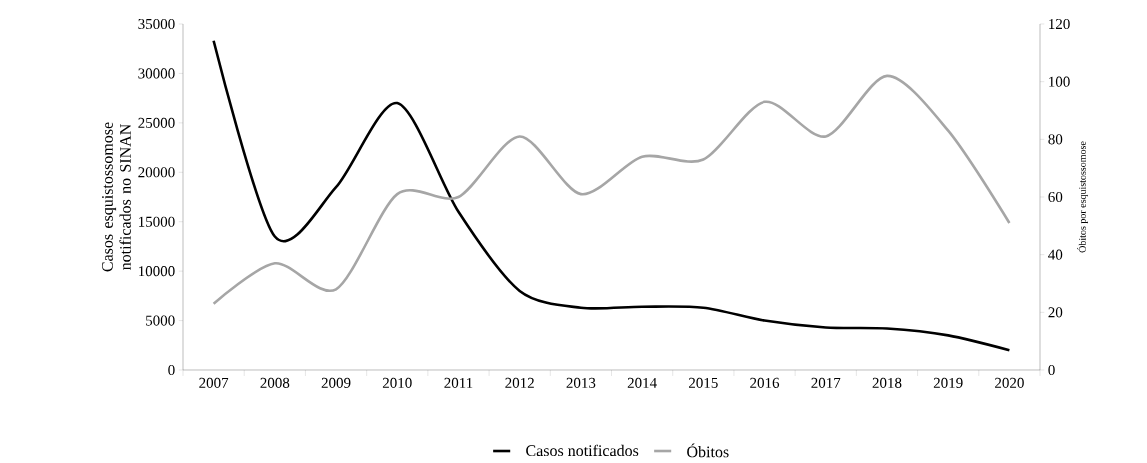 This screenshot has width=1147, height=463. Describe the element at coordinates (703, 382) in the screenshot. I see `x-tick-label: 2015` at that location.